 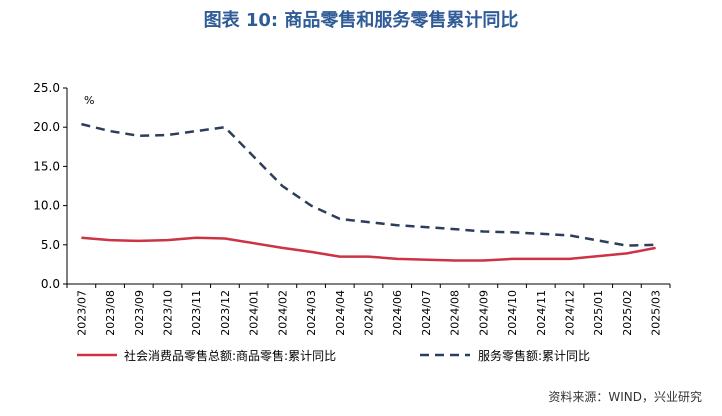 What do you see at coordinates (340, 313) in the screenshot?
I see `x-tick-label: 2024/04` at bounding box center [340, 313].